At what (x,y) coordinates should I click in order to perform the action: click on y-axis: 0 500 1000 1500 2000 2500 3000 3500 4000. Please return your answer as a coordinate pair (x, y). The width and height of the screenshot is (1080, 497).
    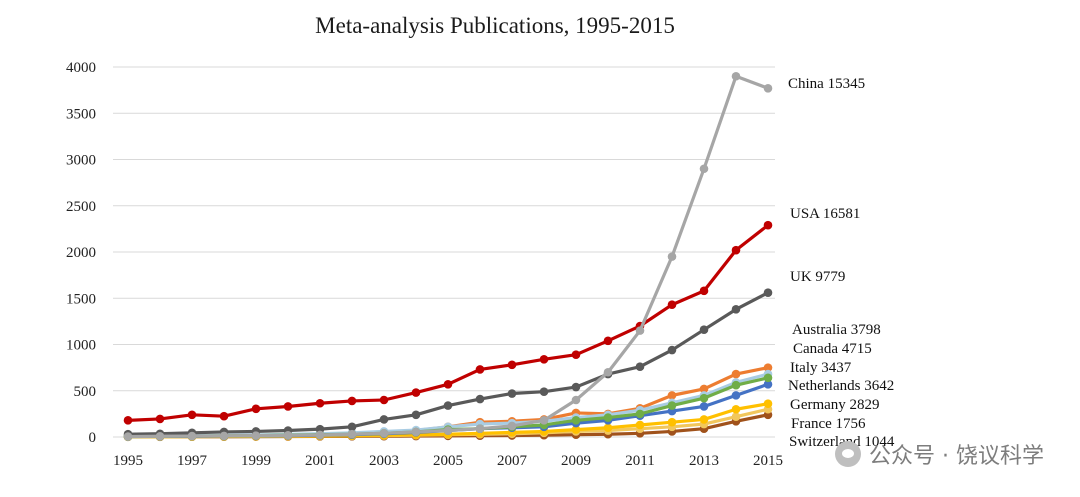
    Looking at the image, I should click on (81, 253).